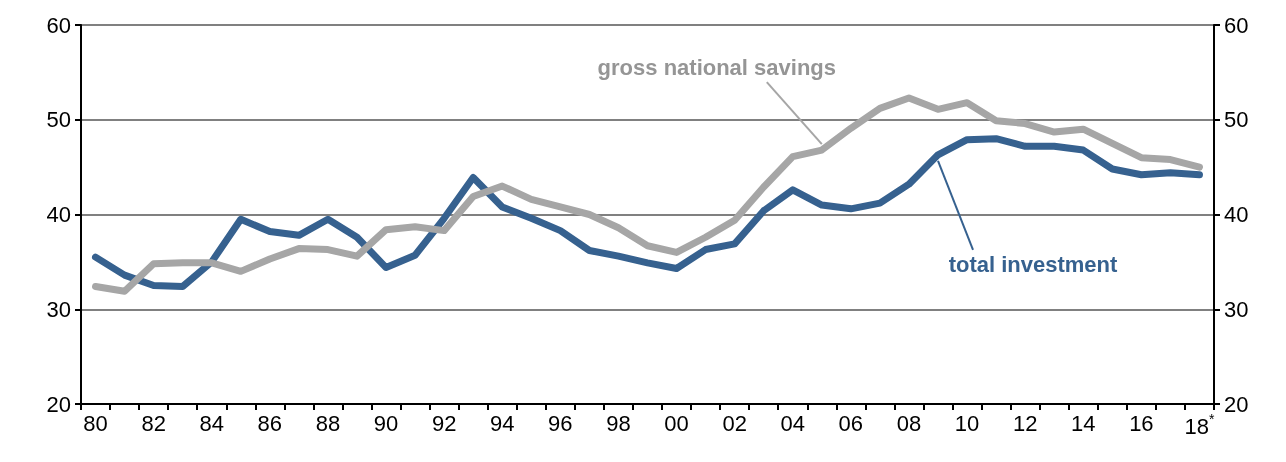  What do you see at coordinates (734, 423) in the screenshot?
I see `x-tick-label: 02` at bounding box center [734, 423].